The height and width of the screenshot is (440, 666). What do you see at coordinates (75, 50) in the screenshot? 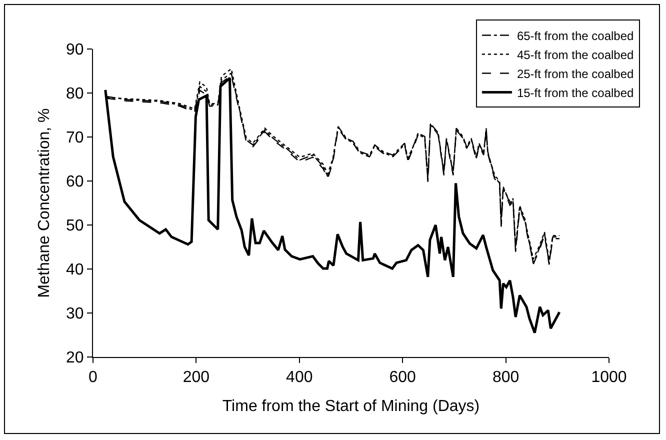
I see `y-tick-label: 90` at bounding box center [75, 50].